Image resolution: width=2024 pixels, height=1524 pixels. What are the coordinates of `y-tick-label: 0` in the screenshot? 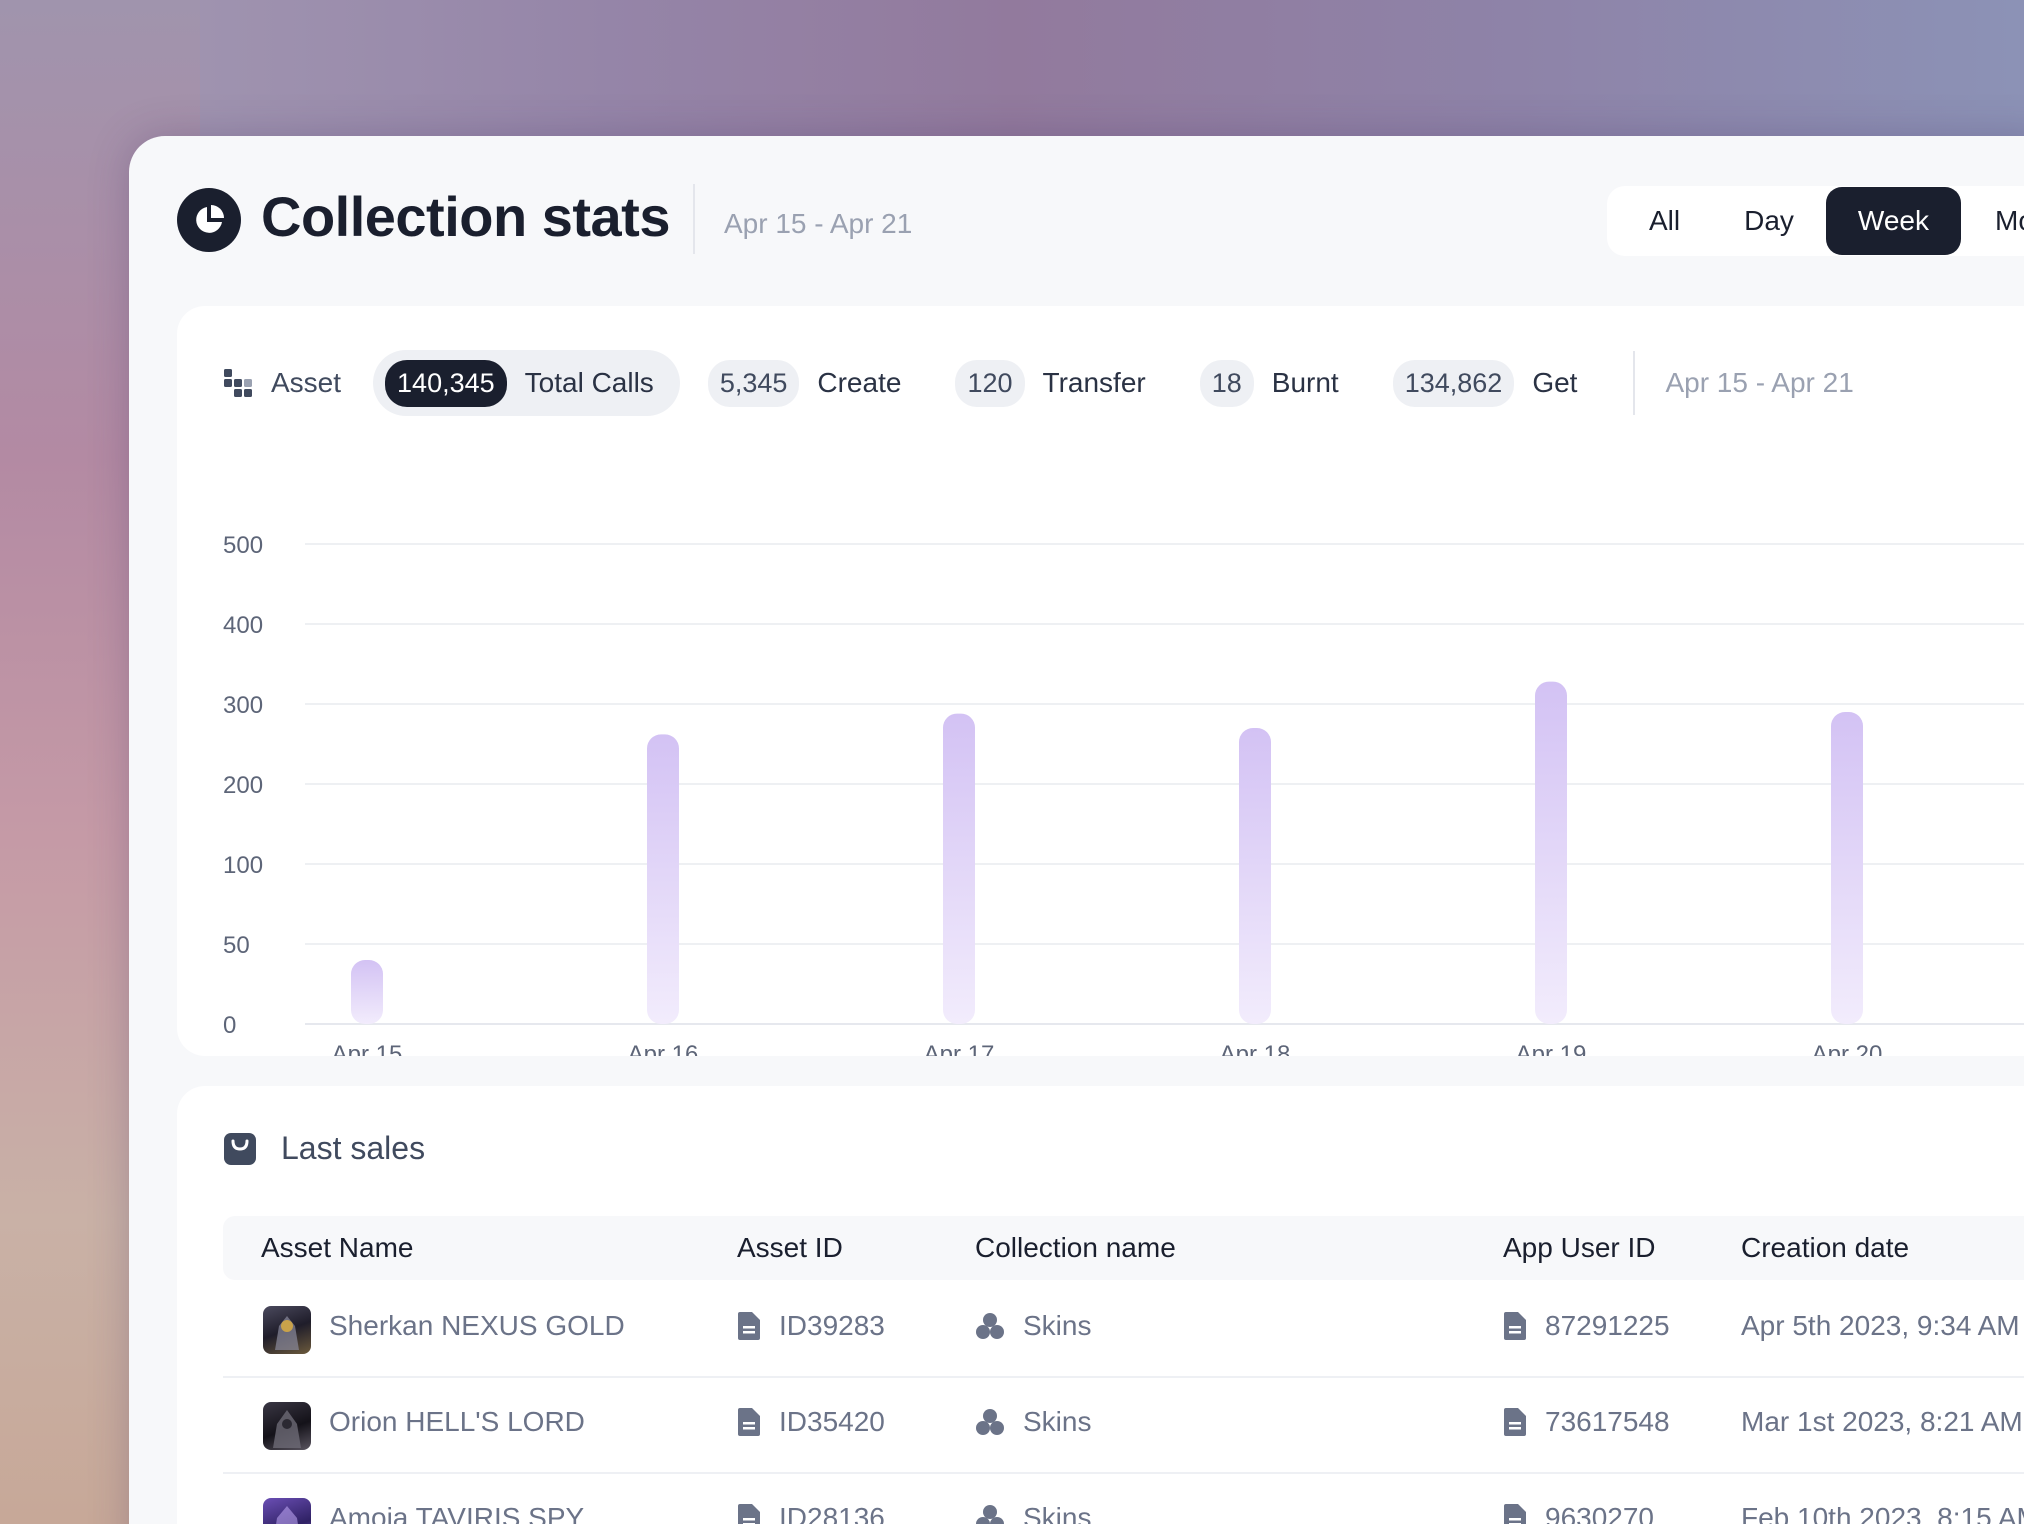 It's located at (229, 1025).